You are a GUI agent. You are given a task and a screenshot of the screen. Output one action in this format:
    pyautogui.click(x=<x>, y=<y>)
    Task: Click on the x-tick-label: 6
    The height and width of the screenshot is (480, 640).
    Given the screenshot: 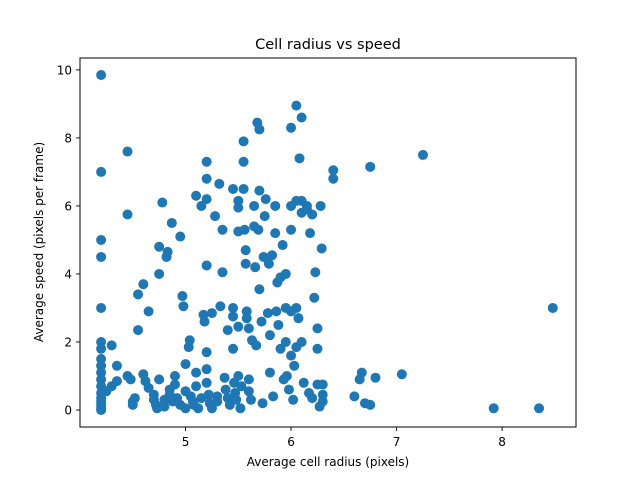 What is the action you would take?
    pyautogui.click(x=291, y=442)
    